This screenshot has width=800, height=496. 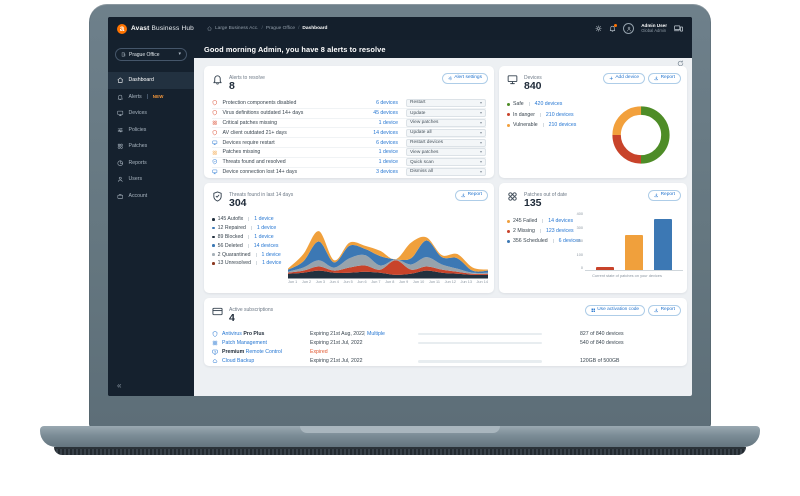 I want to click on legend-link: 123 devices, so click(x=559, y=231).